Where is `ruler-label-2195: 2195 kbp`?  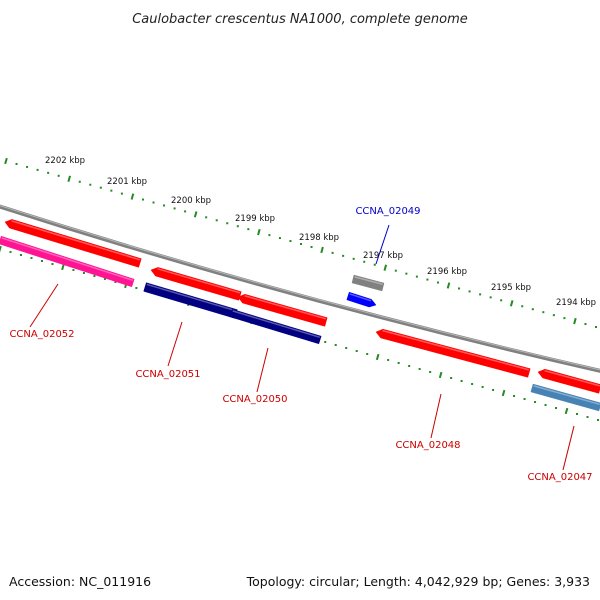
ruler-label-2195: 2195 kbp is located at coordinates (511, 288).